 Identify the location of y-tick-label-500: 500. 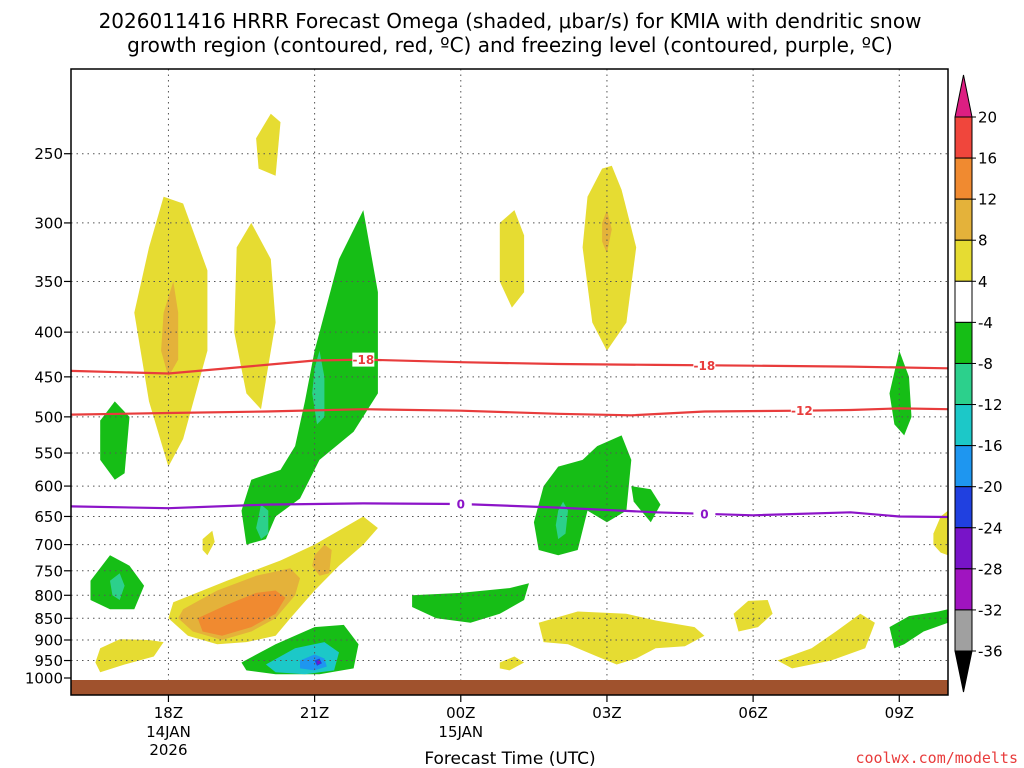
(48, 417).